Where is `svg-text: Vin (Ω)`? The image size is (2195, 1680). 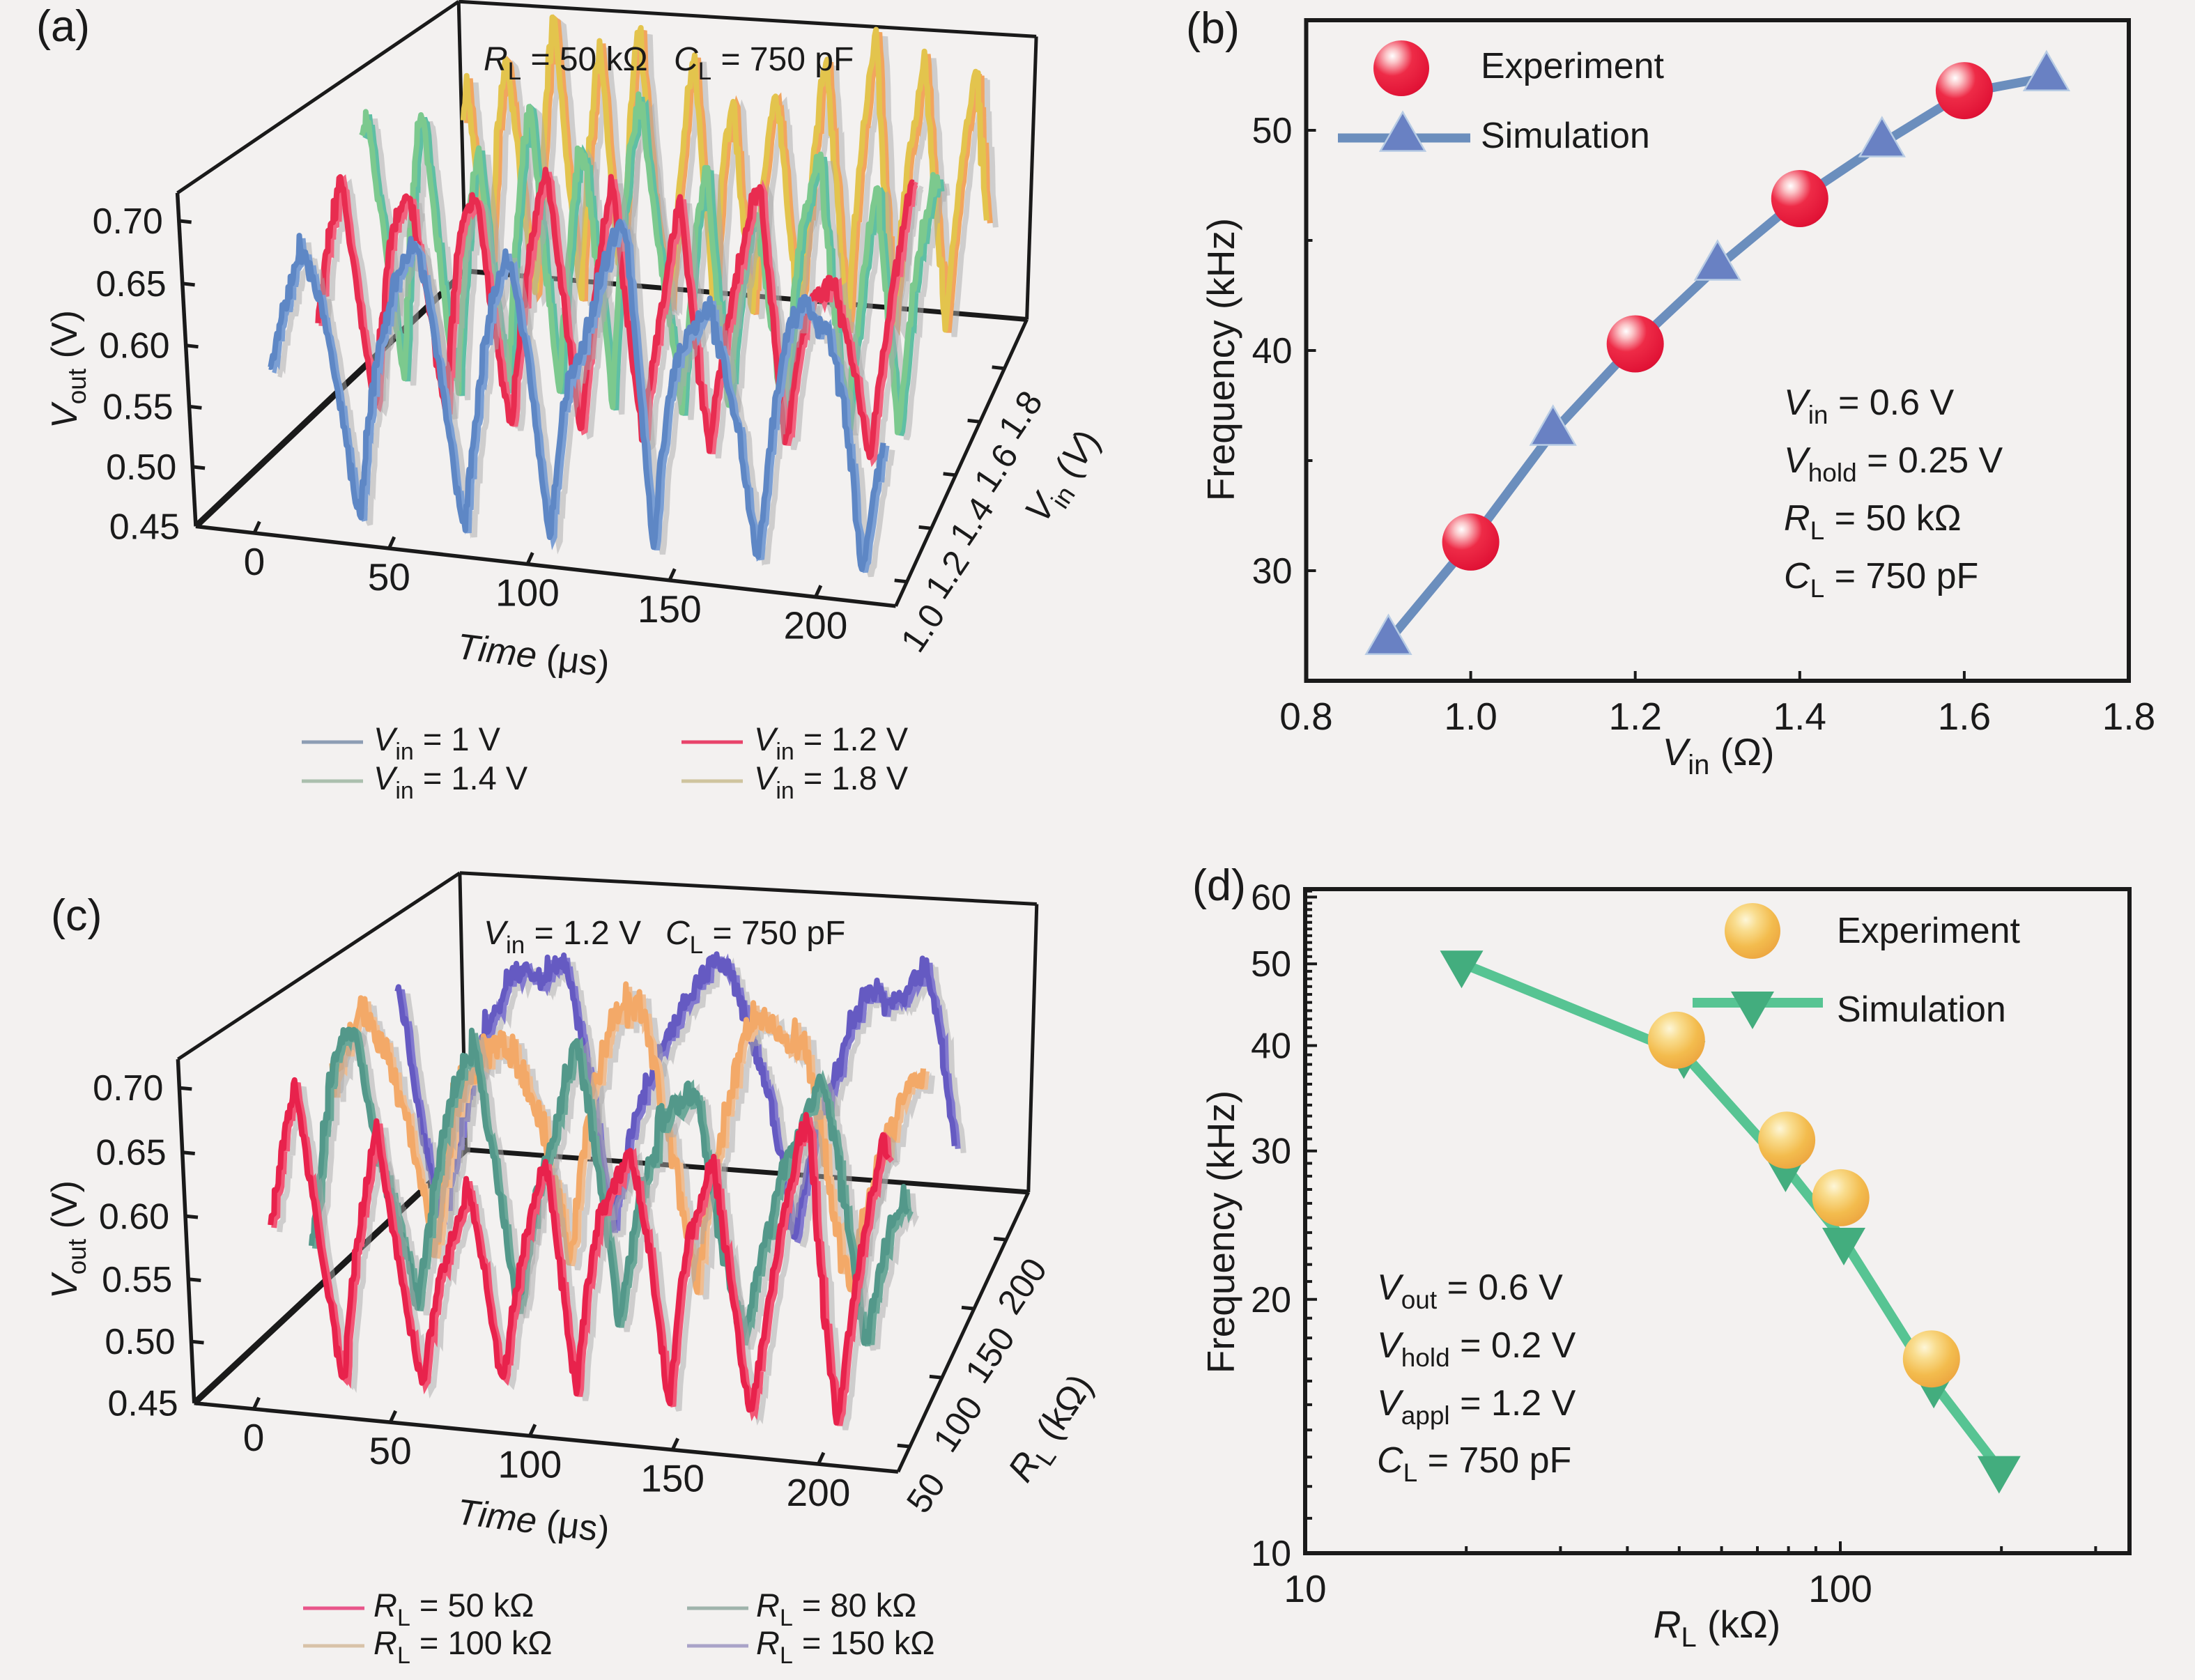
svg-text: Vin (Ω) is located at coordinates (1719, 755).